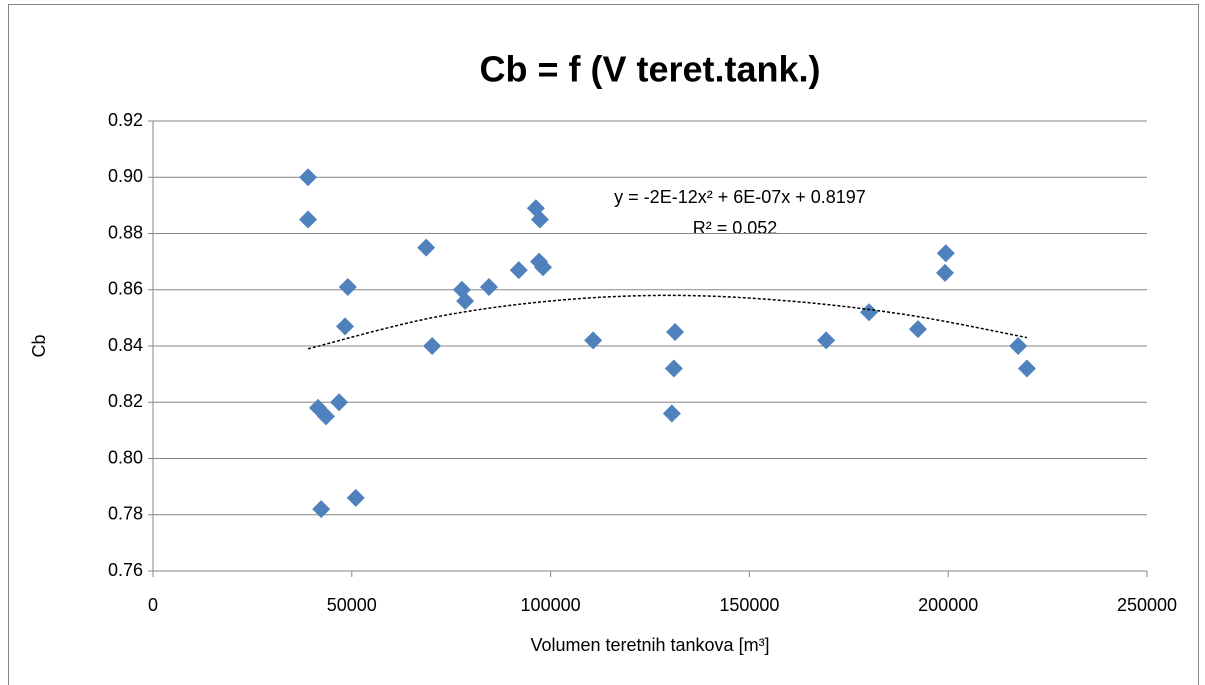  What do you see at coordinates (749, 605) in the screenshot?
I see `x-tick-label: 150000` at bounding box center [749, 605].